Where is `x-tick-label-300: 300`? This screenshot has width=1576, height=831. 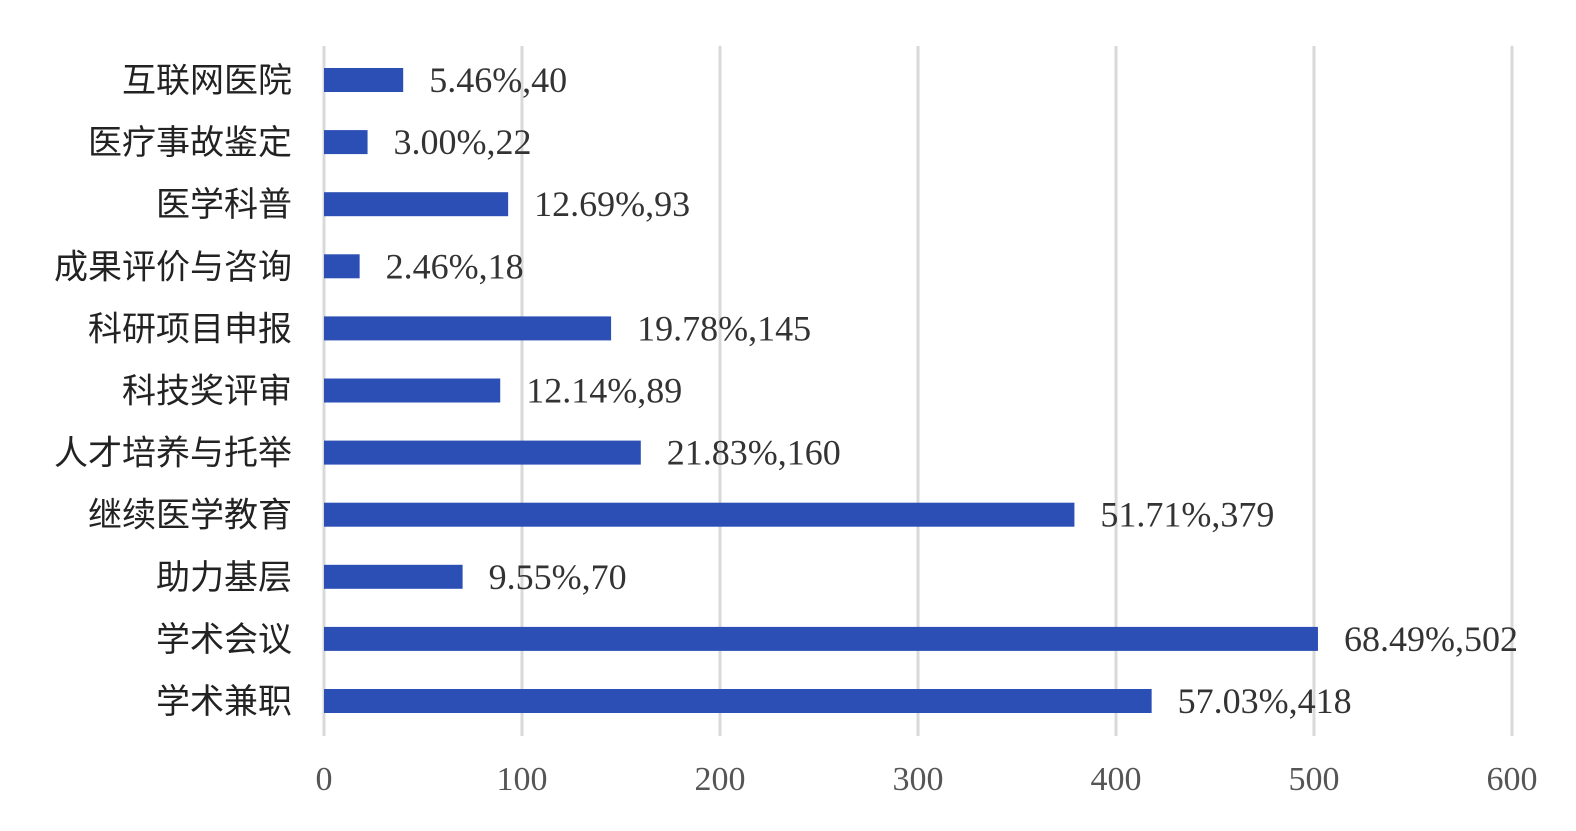 x-tick-label-300: 300 is located at coordinates (918, 779).